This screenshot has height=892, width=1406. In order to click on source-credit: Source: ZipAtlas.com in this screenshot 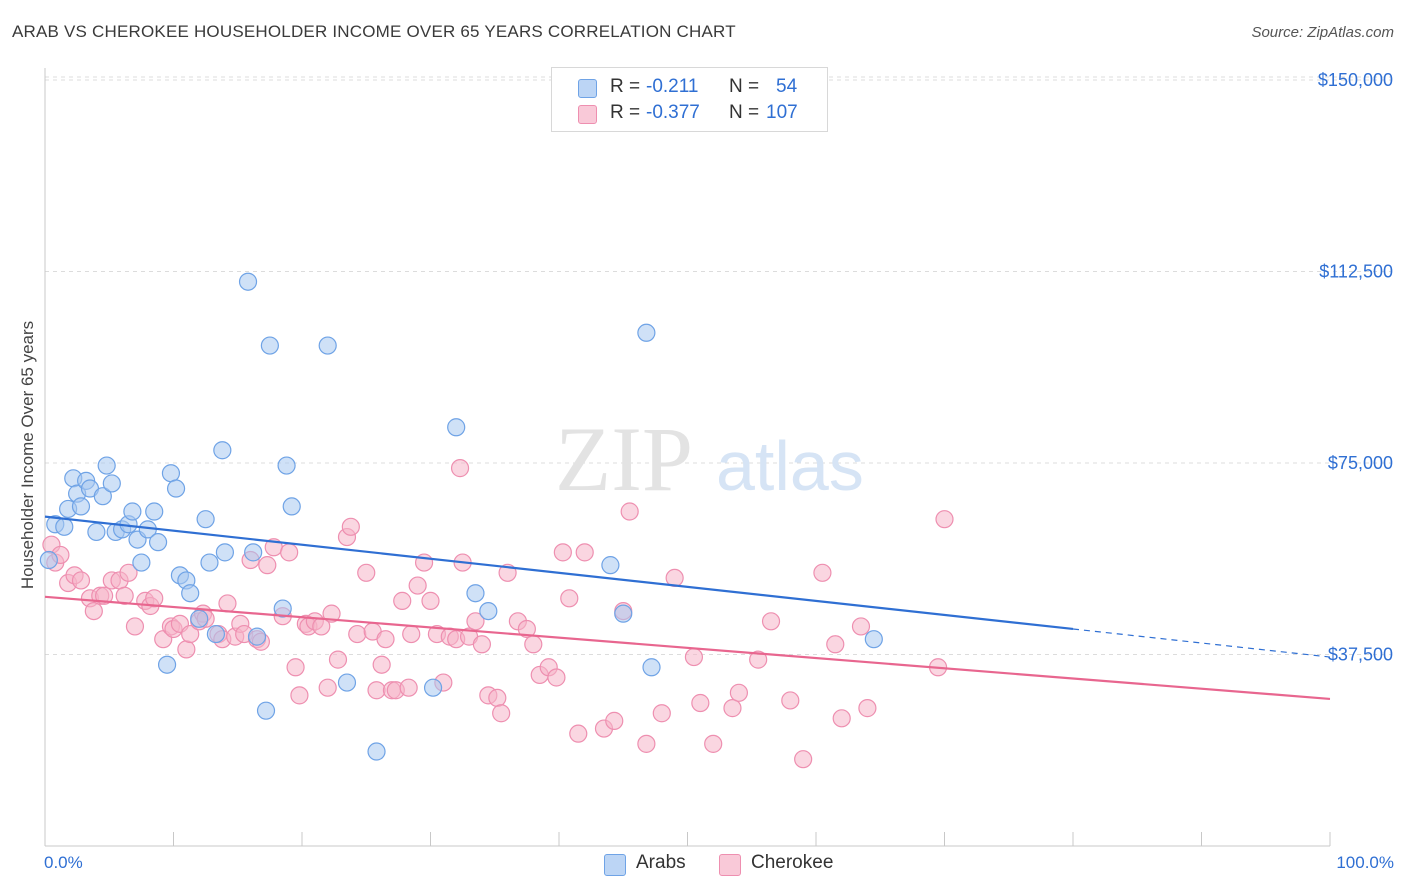, I will do `click(1322, 32)`.